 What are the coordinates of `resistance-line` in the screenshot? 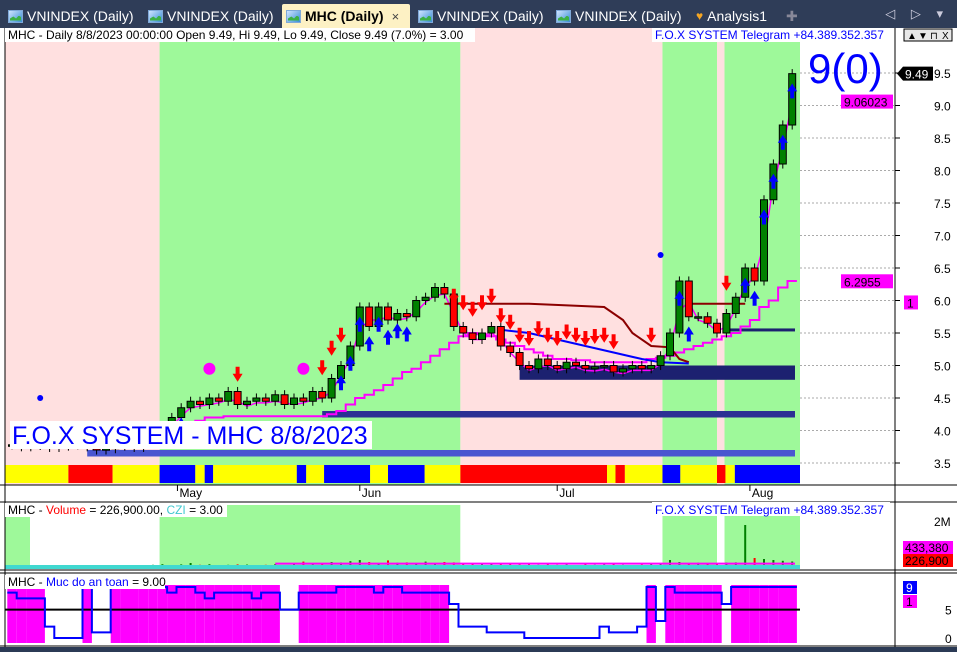 It's located at (567, 333).